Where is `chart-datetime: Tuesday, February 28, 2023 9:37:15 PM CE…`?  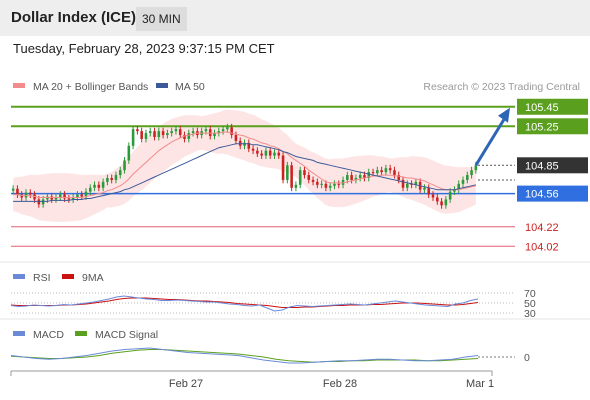
chart-datetime: Tuesday, February 28, 2023 9:37:15 PM CE… is located at coordinates (144, 48).